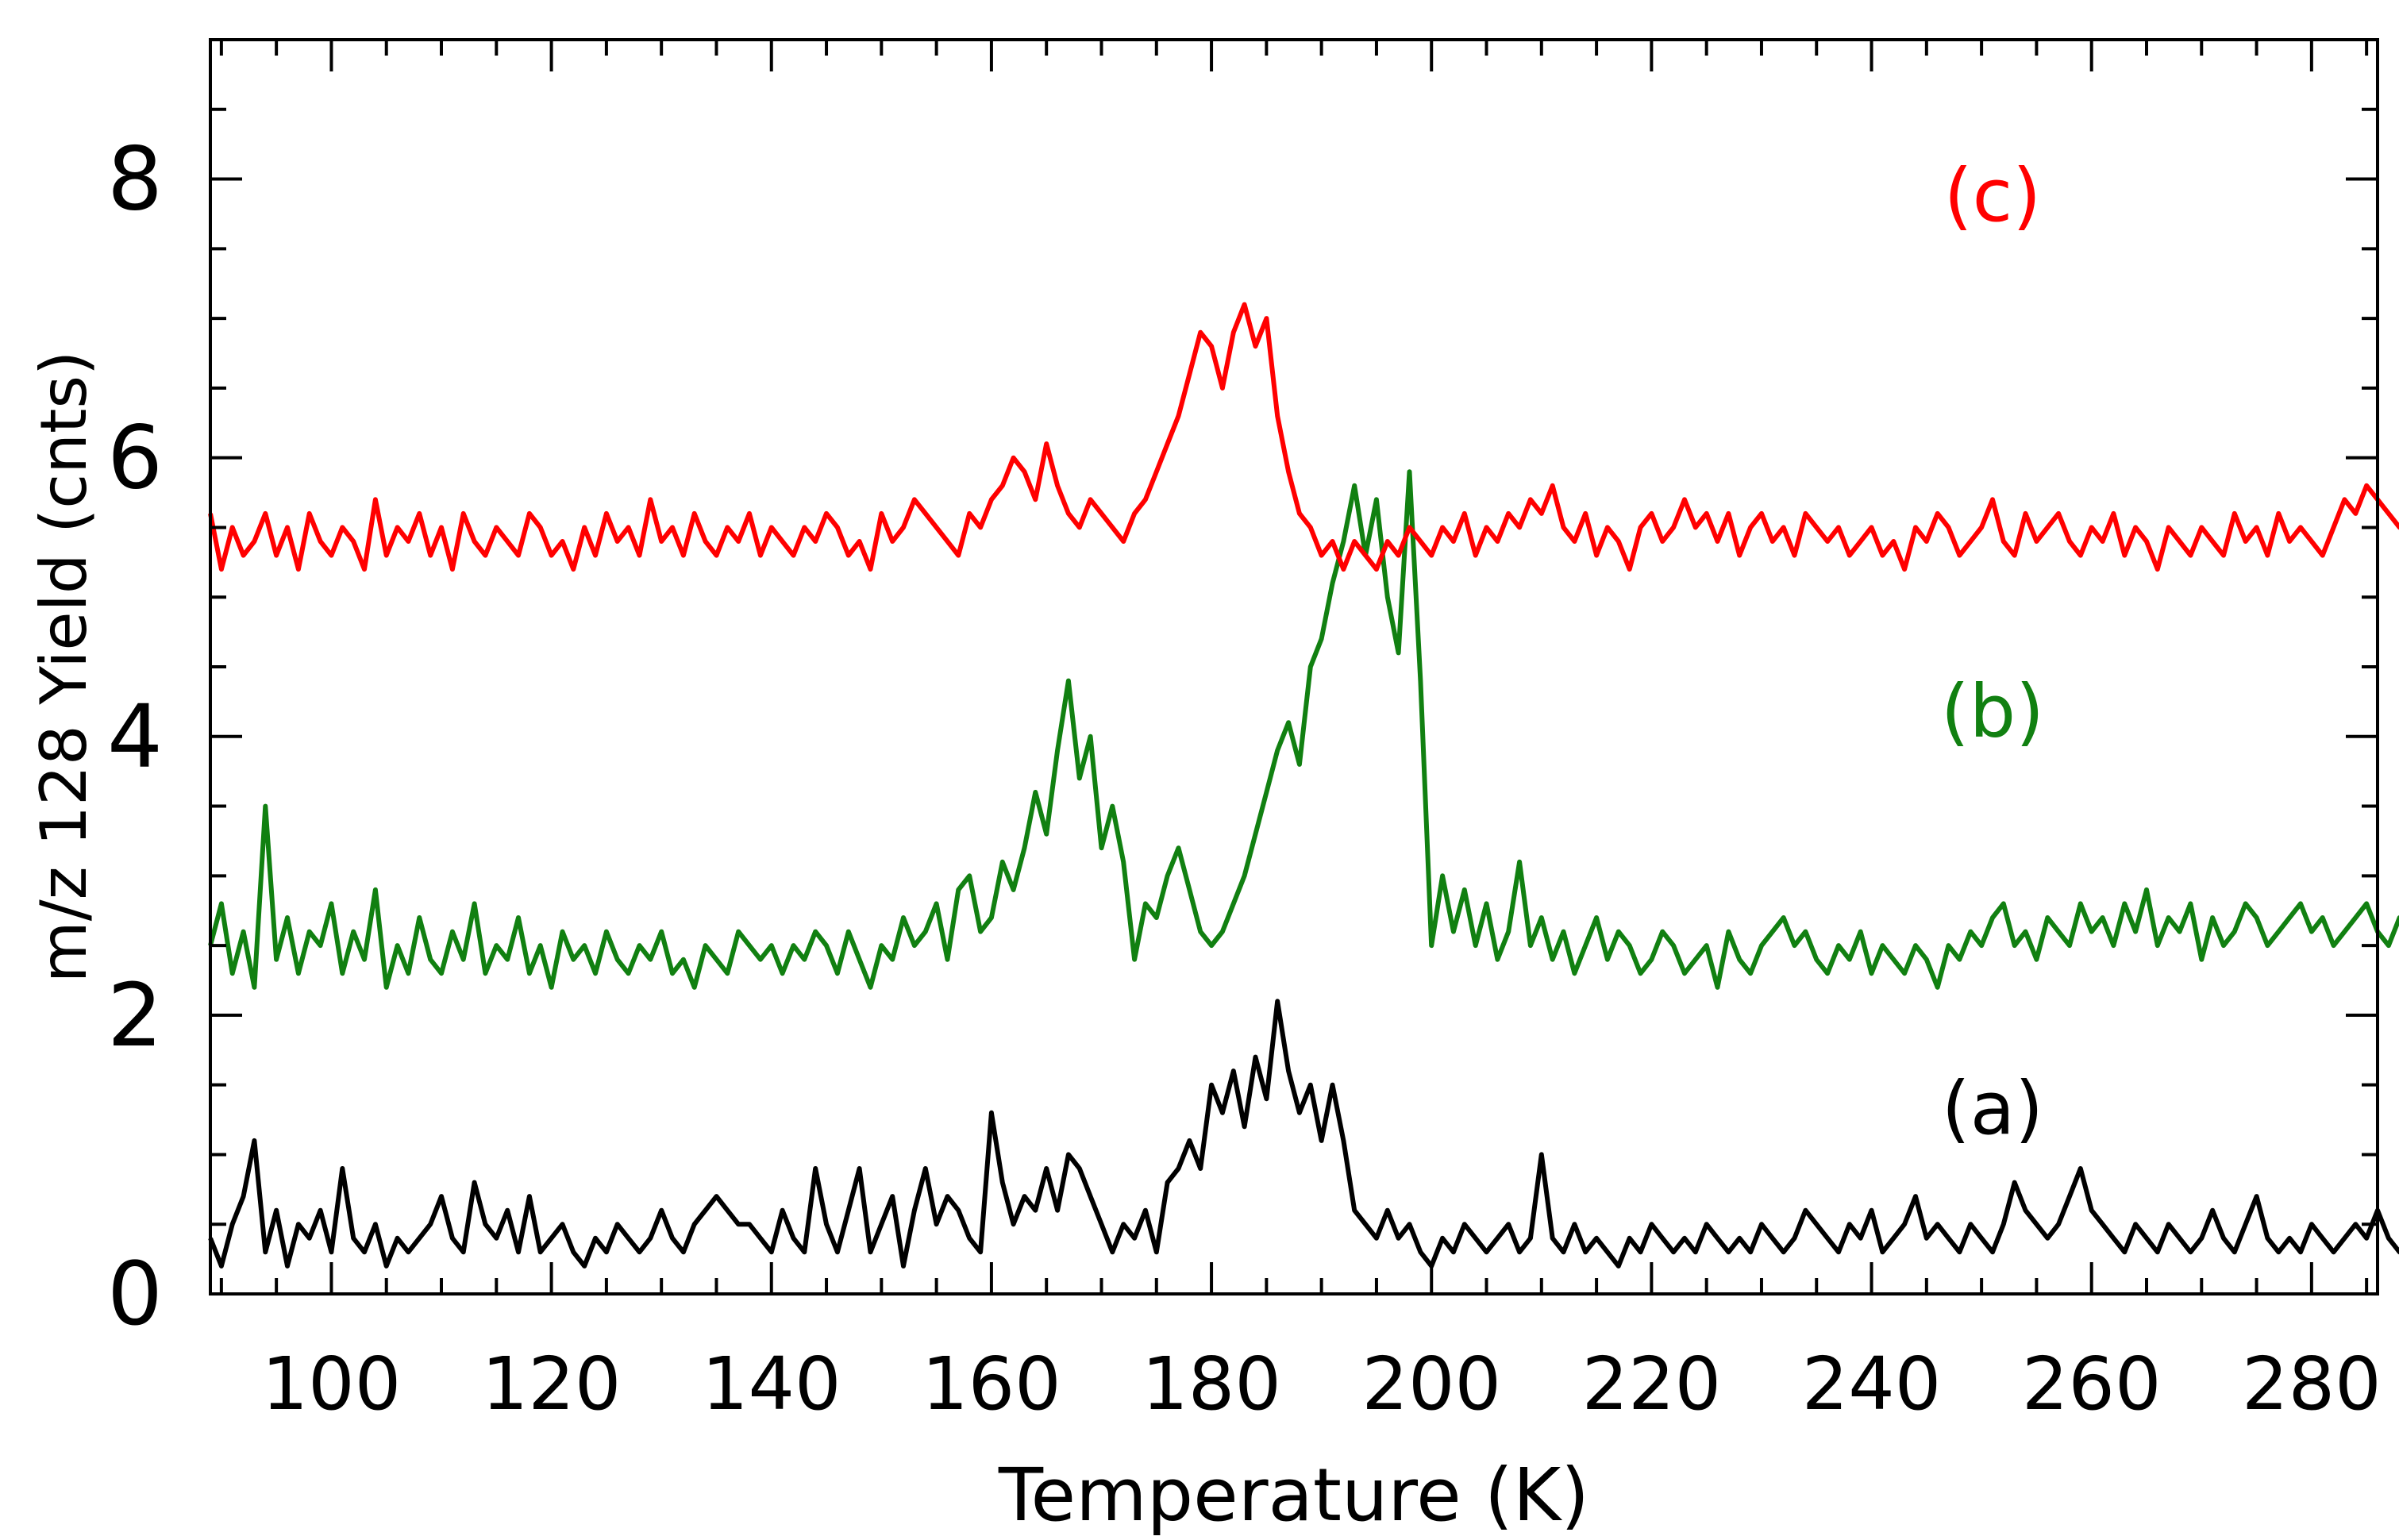 The width and height of the screenshot is (2399, 1540). What do you see at coordinates (135, 1015) in the screenshot?
I see `y-tick-label: 2` at bounding box center [135, 1015].